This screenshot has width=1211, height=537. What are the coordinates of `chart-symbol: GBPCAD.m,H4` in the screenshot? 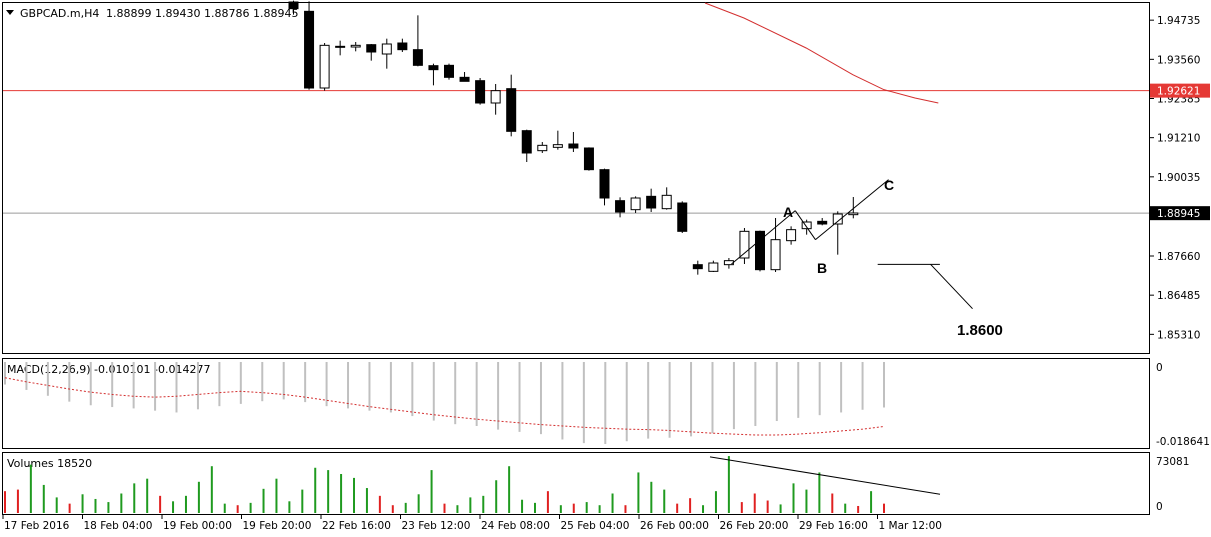 It's located at (59, 13).